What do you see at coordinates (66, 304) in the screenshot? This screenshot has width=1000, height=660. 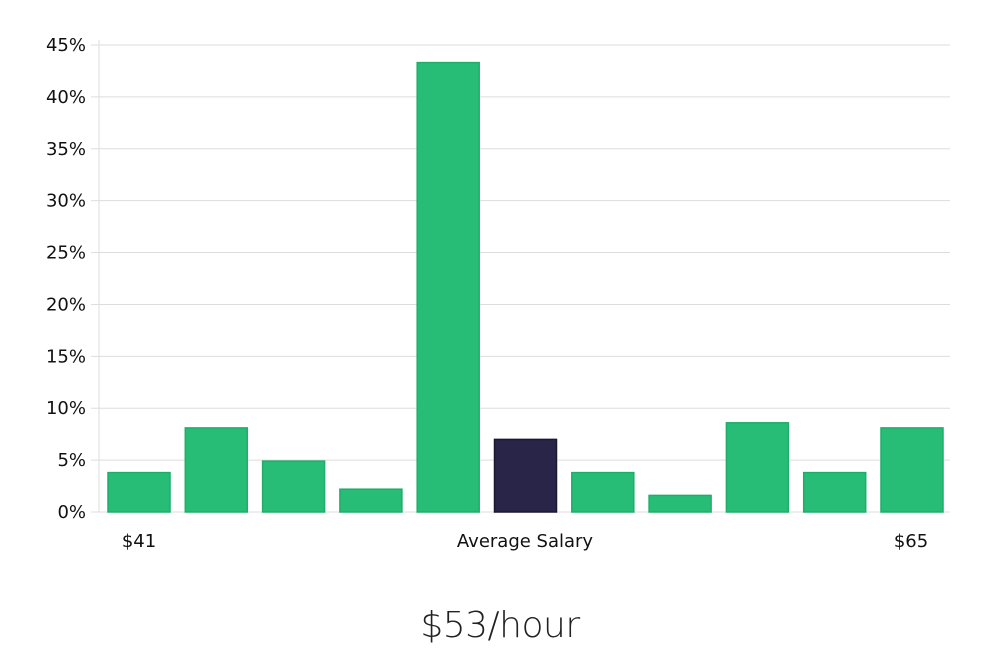 I see `y-tick-label: 20%` at bounding box center [66, 304].